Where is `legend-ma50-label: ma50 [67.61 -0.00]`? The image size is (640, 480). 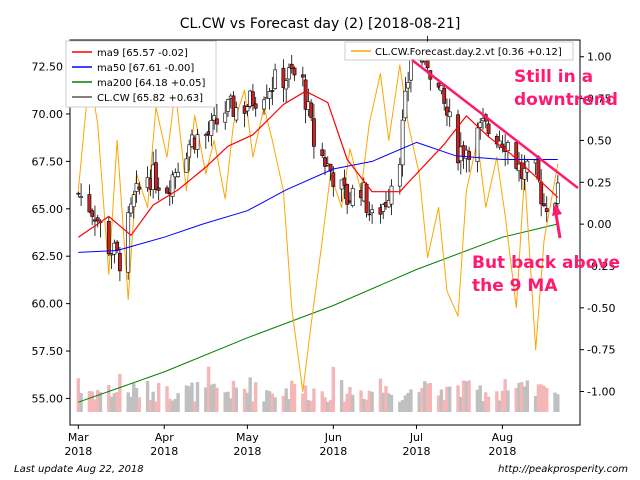
legend-ma50-label: ma50 [67.61 -0.00] is located at coordinates (145, 68).